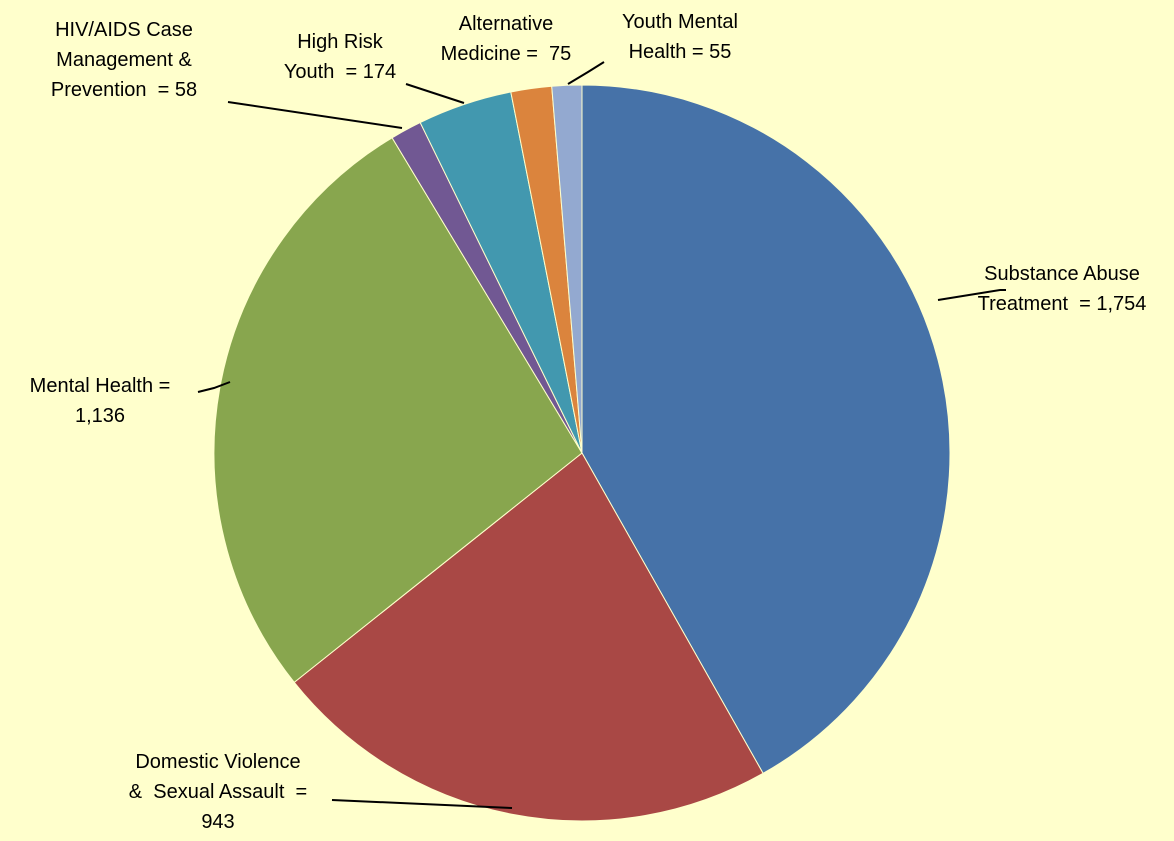 The height and width of the screenshot is (841, 1174). What do you see at coordinates (315, 115) in the screenshot?
I see `leader-line-hiv` at bounding box center [315, 115].